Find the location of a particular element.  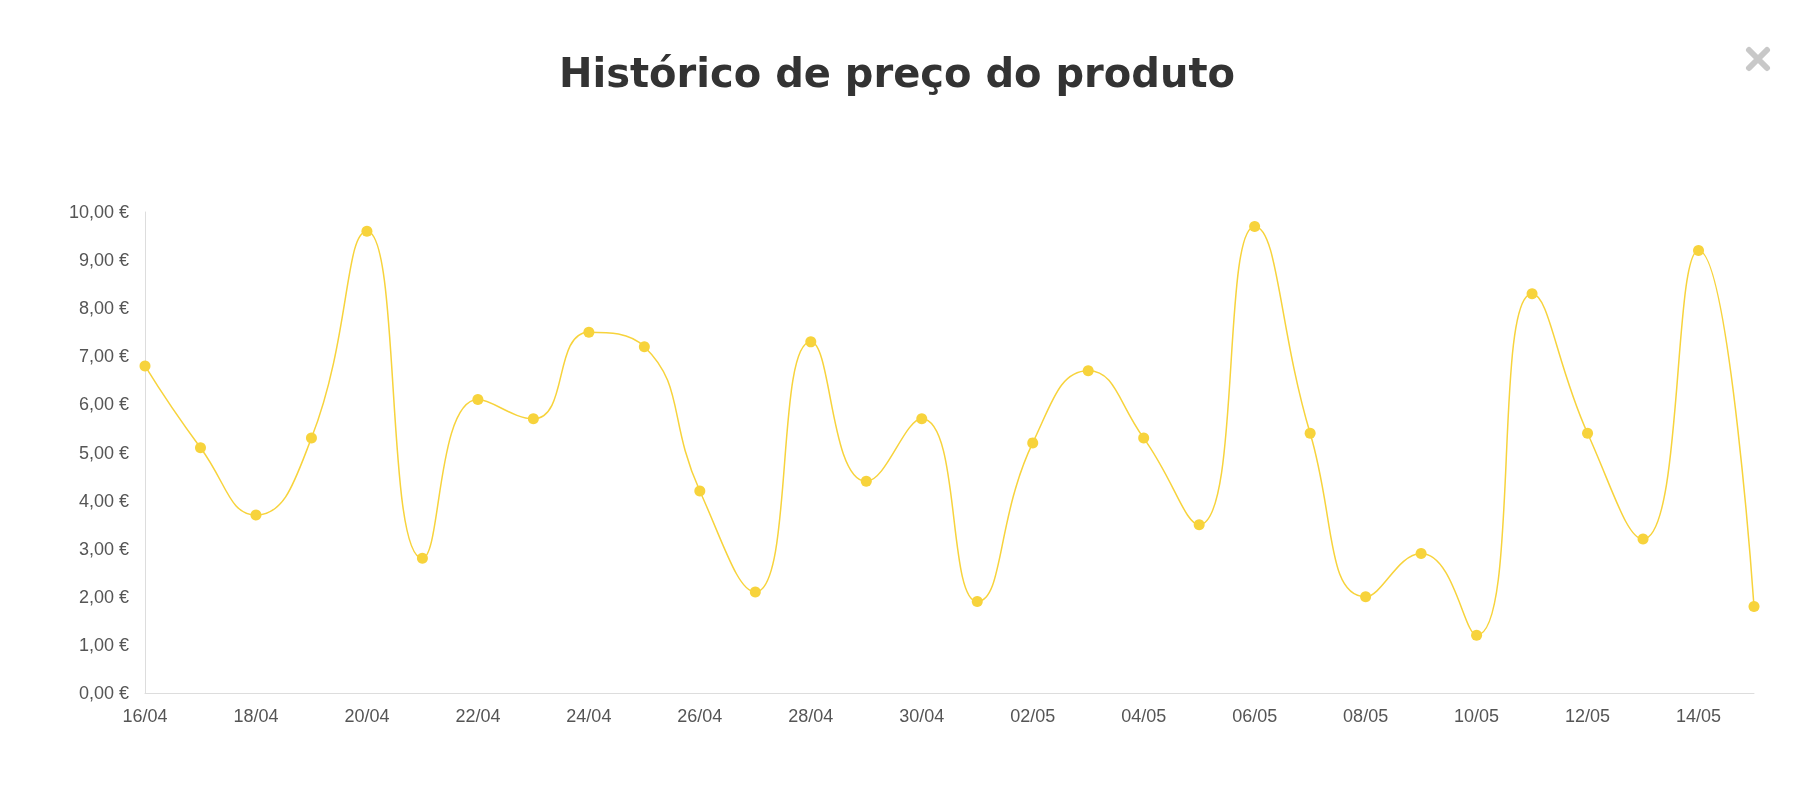

y-tick-label: 6,00 € is located at coordinates (103, 404).